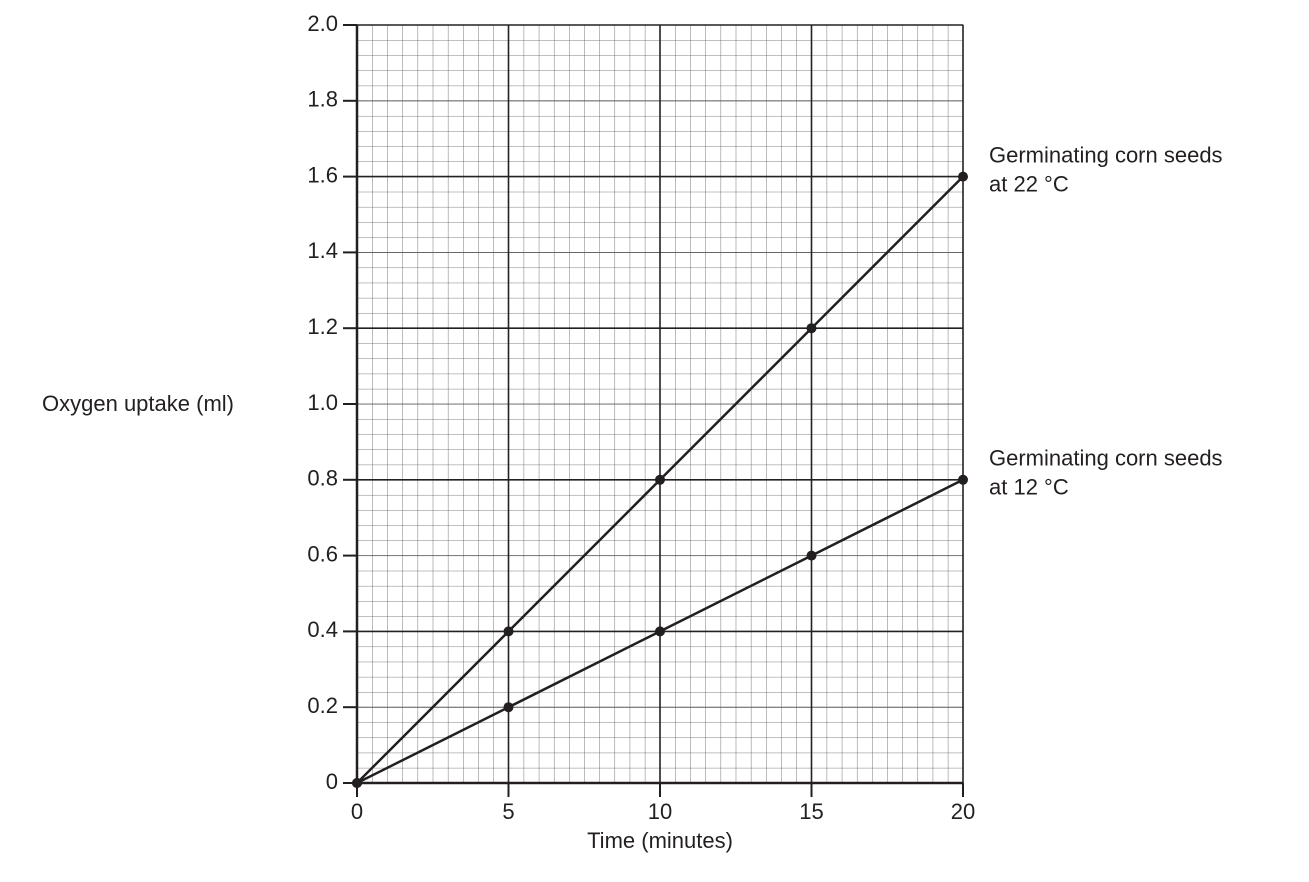  I want to click on y-tick-label: 1.2, so click(322, 326).